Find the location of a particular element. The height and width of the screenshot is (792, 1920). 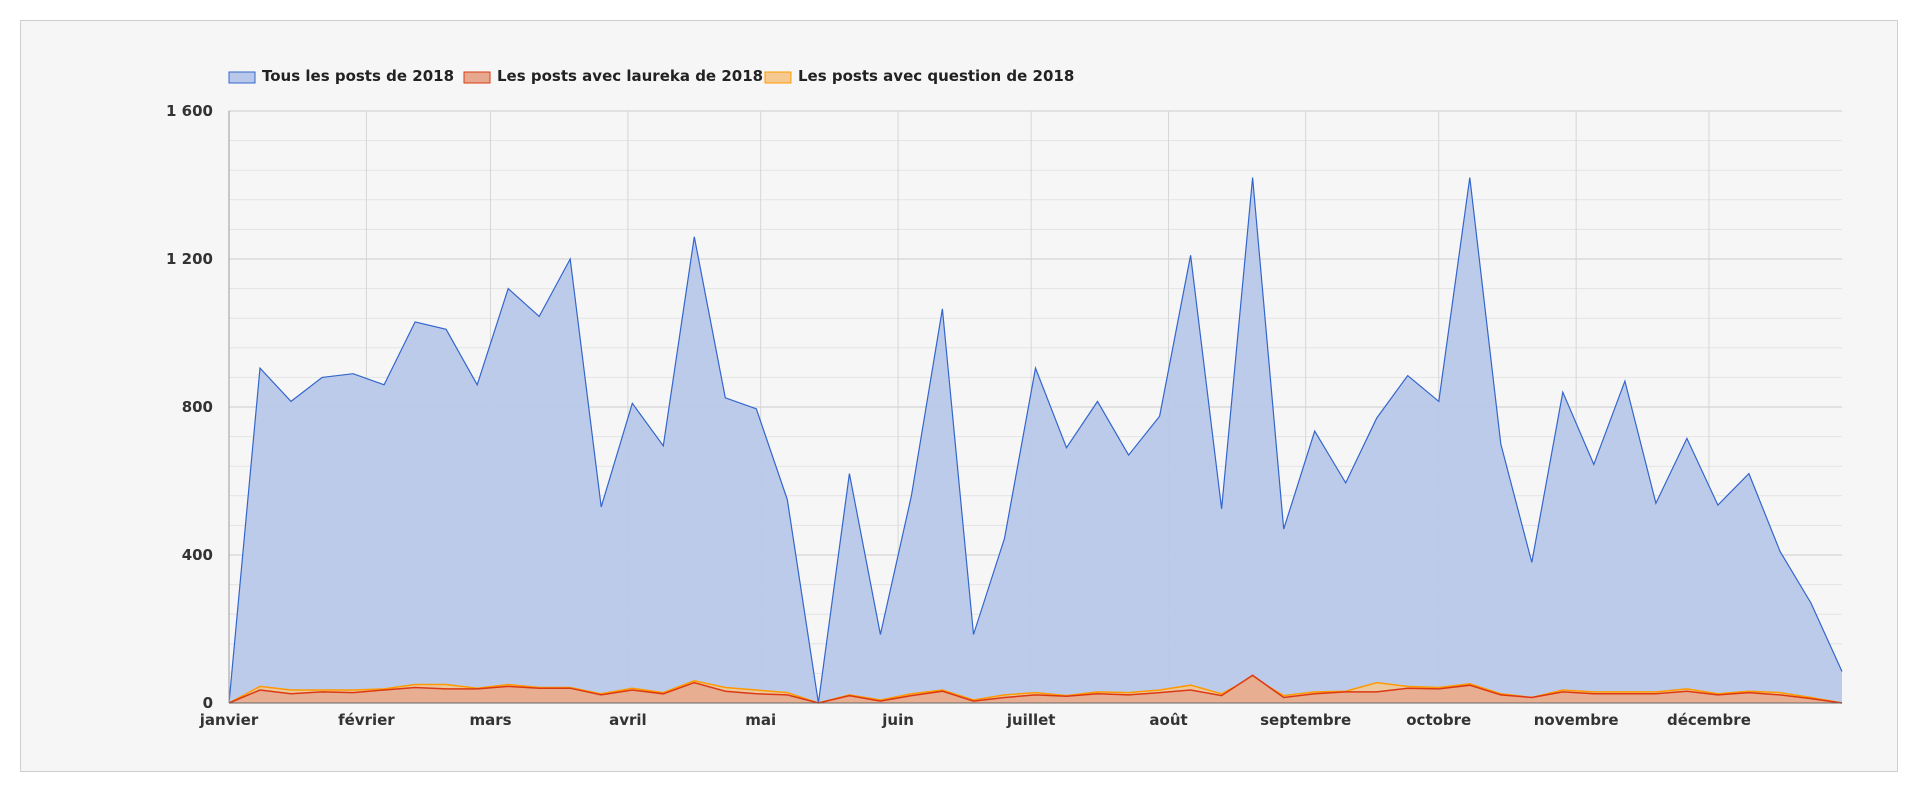

x-tick-label: août is located at coordinates (1168, 720).